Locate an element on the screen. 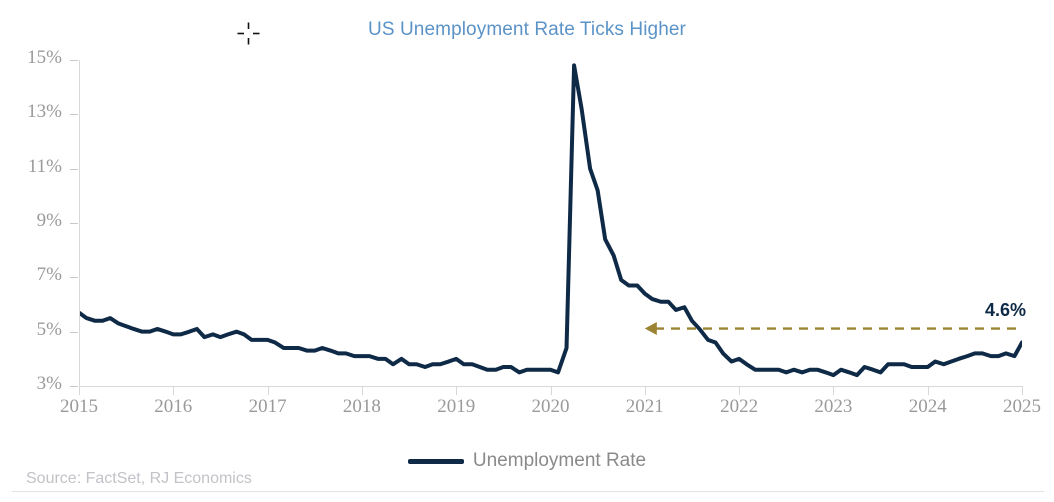  page-title: US Unemployment Rate Ticks Higher is located at coordinates (527, 29).